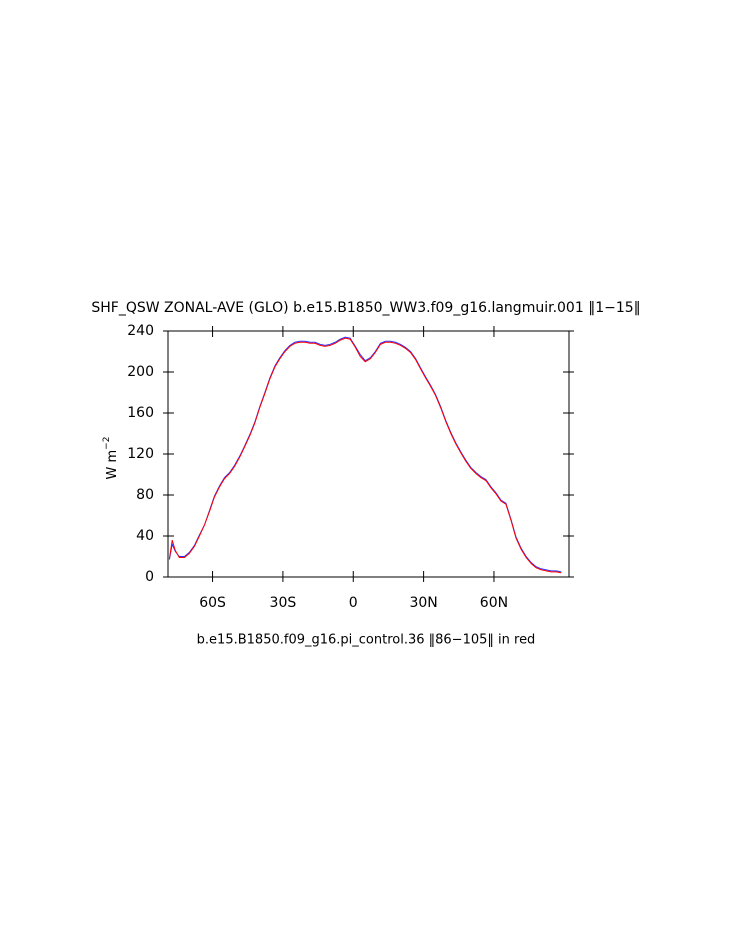 The image size is (733, 945). What do you see at coordinates (140, 372) in the screenshot?
I see `y-tick-label: 200` at bounding box center [140, 372].